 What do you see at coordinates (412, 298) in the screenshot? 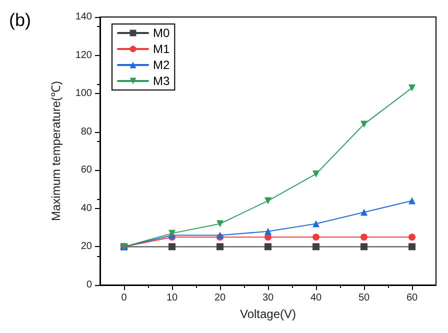
I see `x-tick-label: 60` at bounding box center [412, 298].